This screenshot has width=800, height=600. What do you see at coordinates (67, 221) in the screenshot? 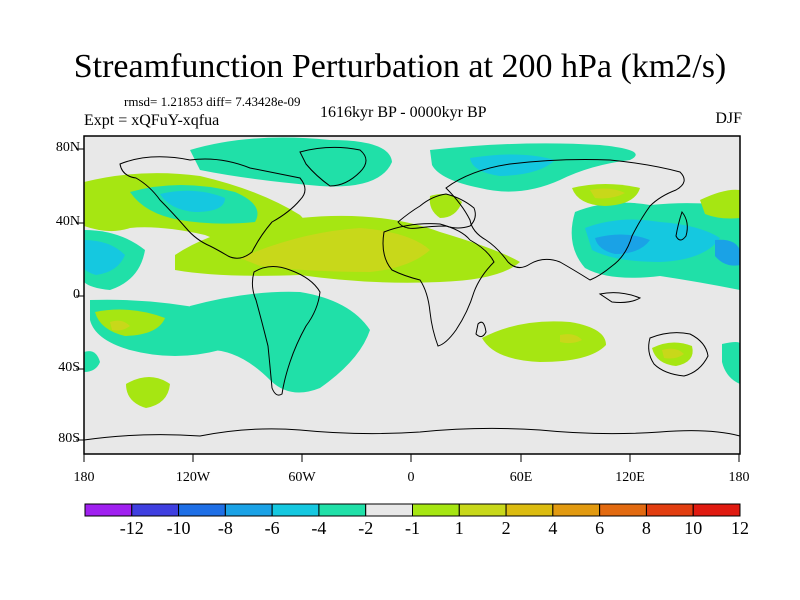
I see `lat-label-40n: 40N` at bounding box center [67, 221].